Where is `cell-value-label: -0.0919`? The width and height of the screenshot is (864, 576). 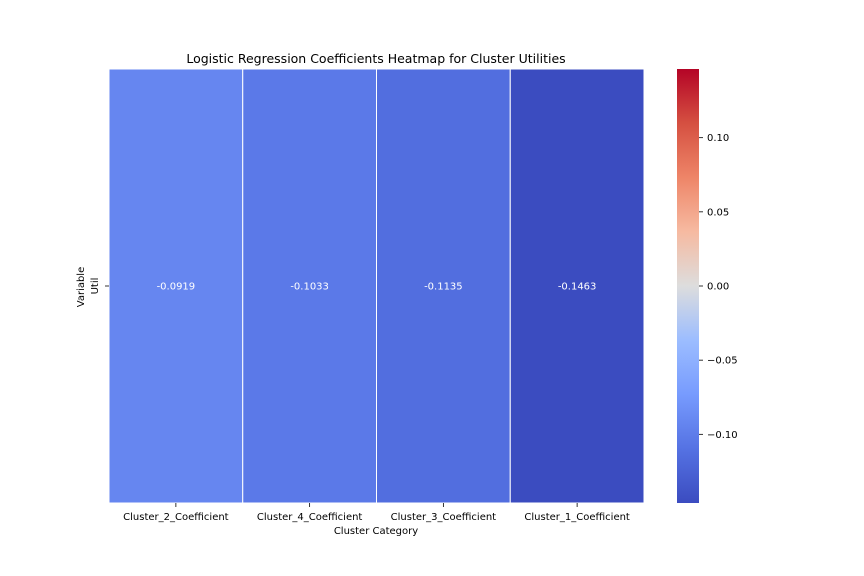
cell-value-label: -0.0919 is located at coordinates (176, 287).